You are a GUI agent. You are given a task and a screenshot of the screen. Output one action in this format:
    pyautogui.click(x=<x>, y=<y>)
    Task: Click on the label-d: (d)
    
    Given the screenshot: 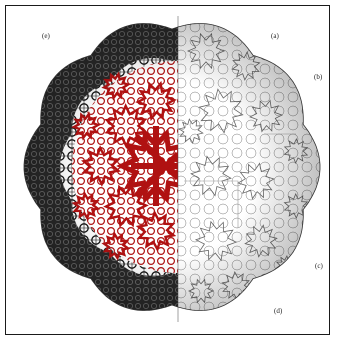 What is the action you would take?
    pyautogui.click(x=278, y=311)
    